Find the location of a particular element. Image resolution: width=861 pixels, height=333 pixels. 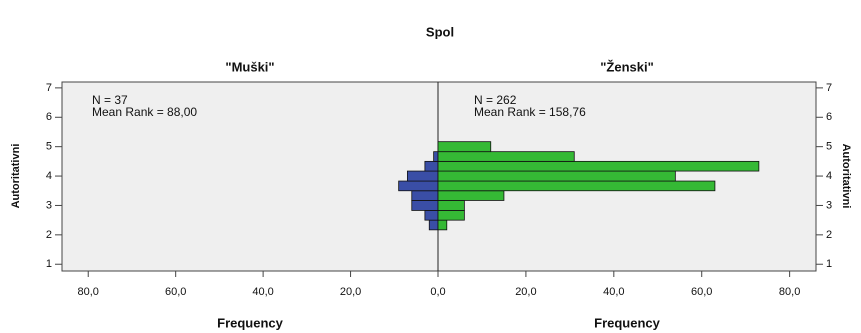

mean-rank-label: Mean Rank = 88,00 is located at coordinates (144, 112).